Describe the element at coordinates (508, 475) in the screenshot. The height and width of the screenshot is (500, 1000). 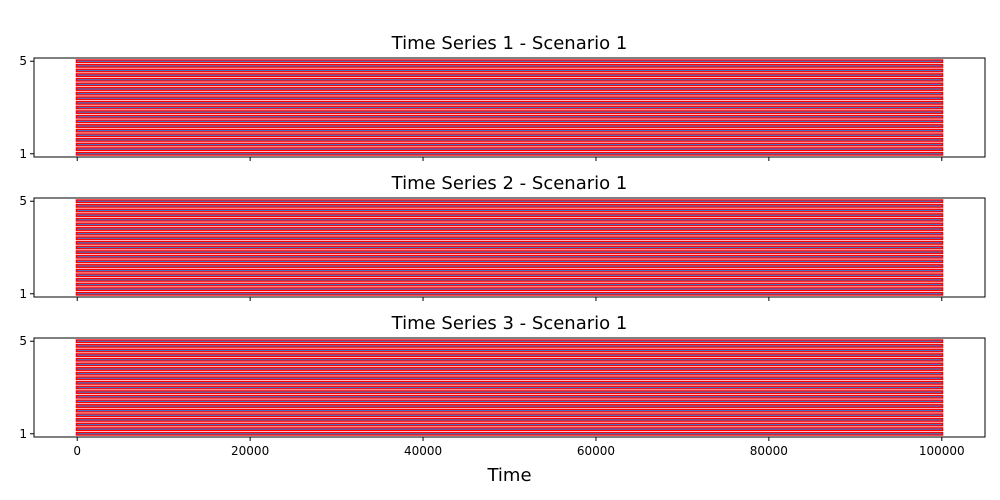
I see `x-axis-label: Time` at that location.